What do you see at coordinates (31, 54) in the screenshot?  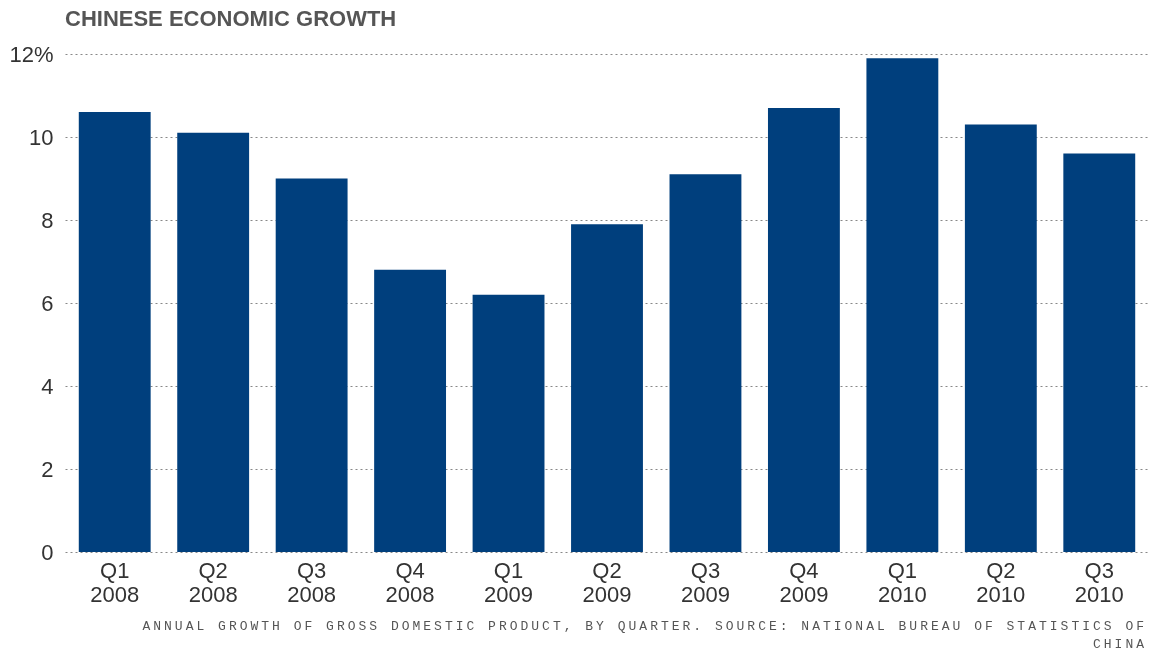 I see `y-tick-label: 12%` at bounding box center [31, 54].